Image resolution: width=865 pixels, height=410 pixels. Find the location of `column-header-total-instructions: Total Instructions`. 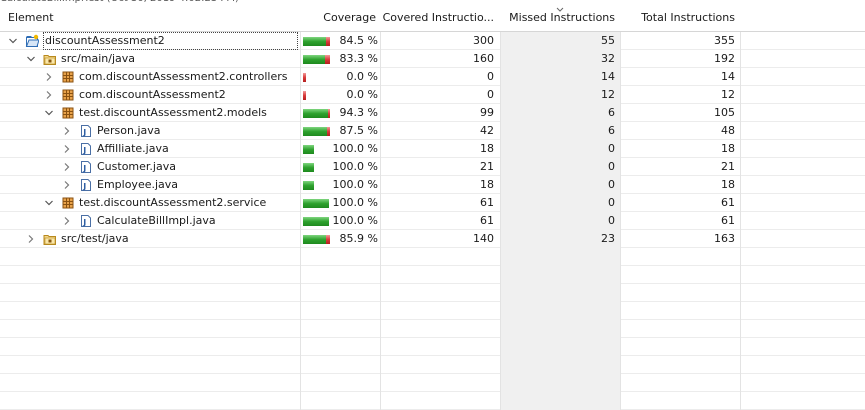

column-header-total-instructions: Total Instructions is located at coordinates (688, 17).